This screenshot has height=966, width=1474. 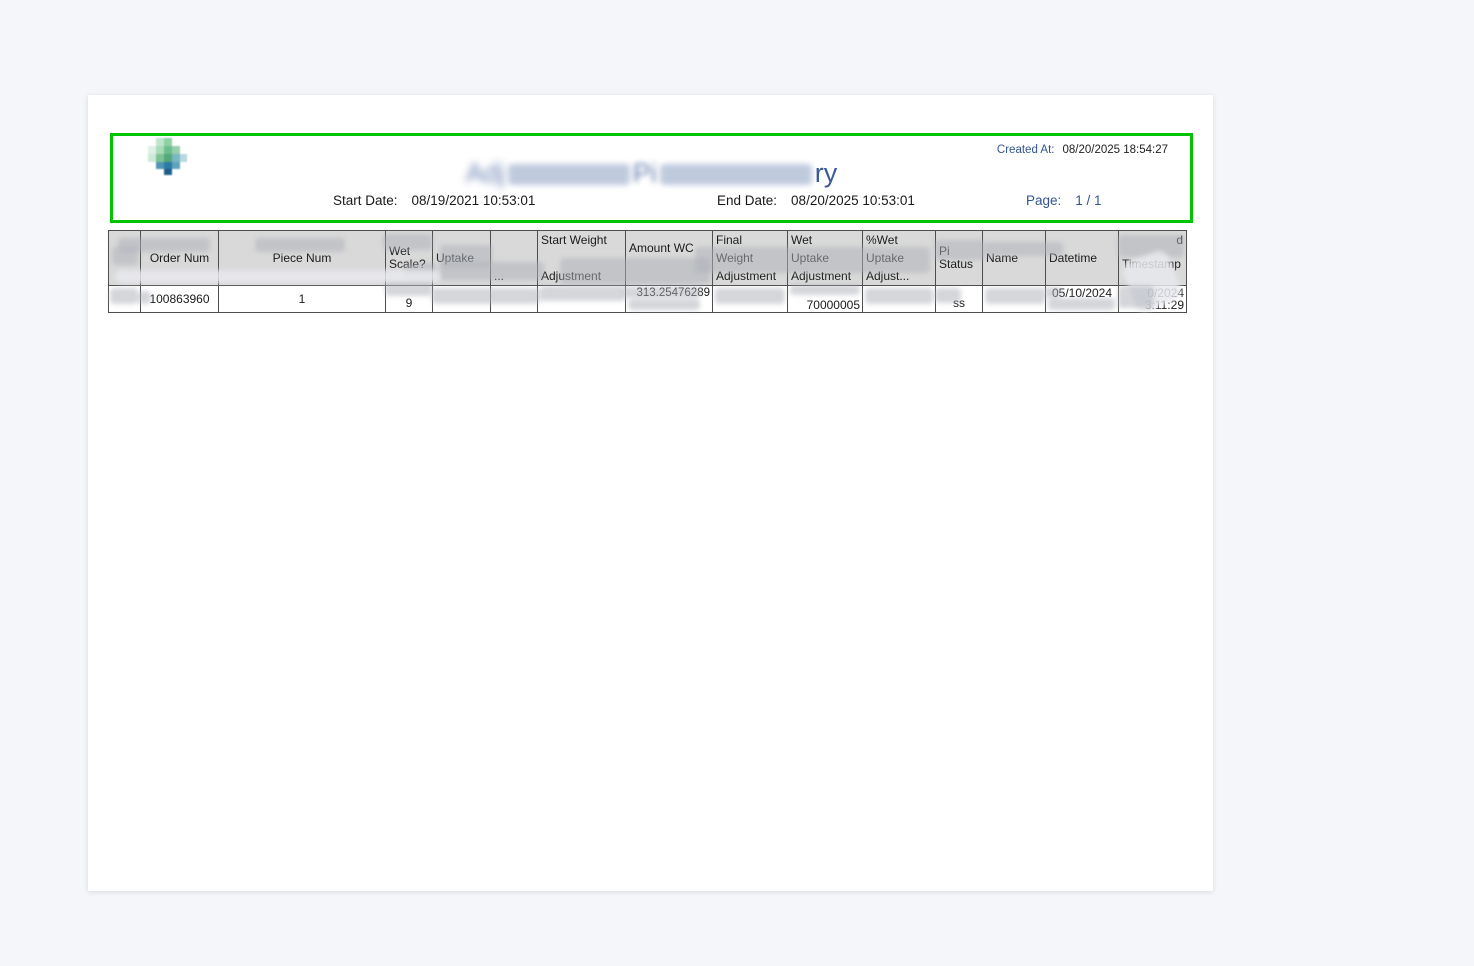 I want to click on start-date-label: Start Date:, so click(x=365, y=200).